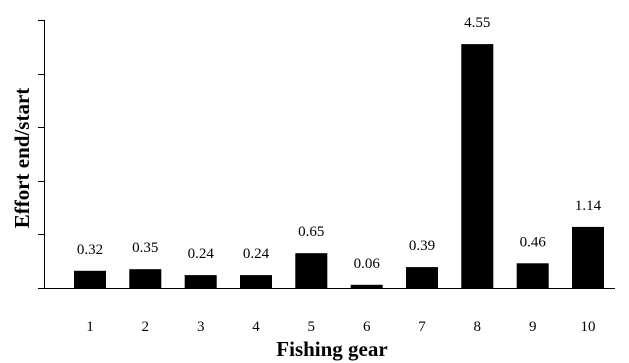 The image size is (629, 363). Describe the element at coordinates (90, 327) in the screenshot. I see `x-tick-label-1: 1` at that location.